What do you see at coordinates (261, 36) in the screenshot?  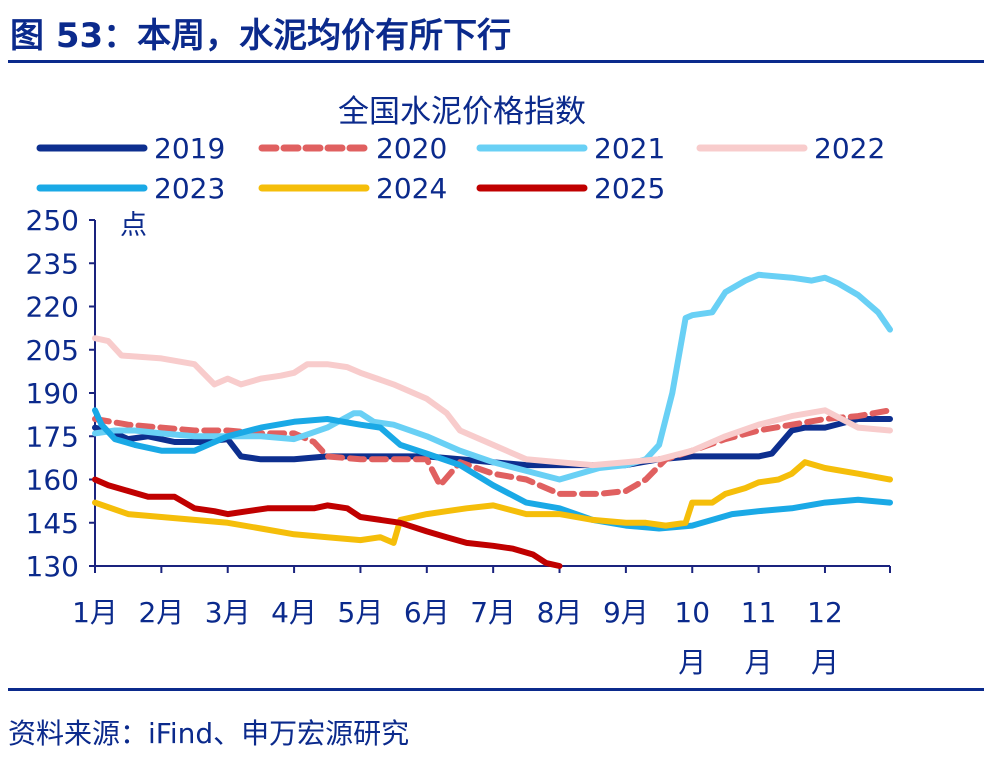 I see `figure-title: 图 53：本周，水泥均价有所下行` at bounding box center [261, 36].